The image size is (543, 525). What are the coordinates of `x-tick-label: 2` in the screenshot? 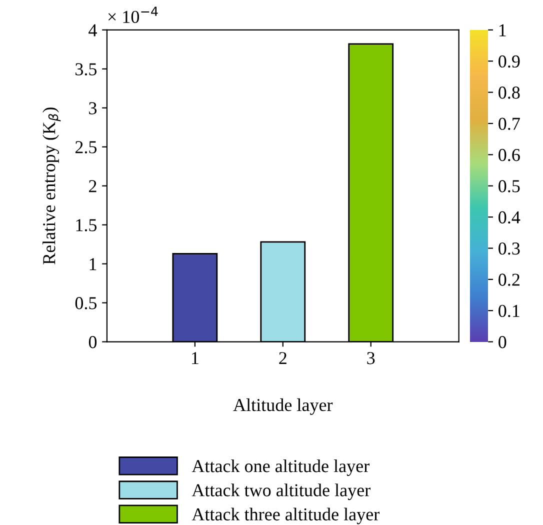 It's located at (282, 358).